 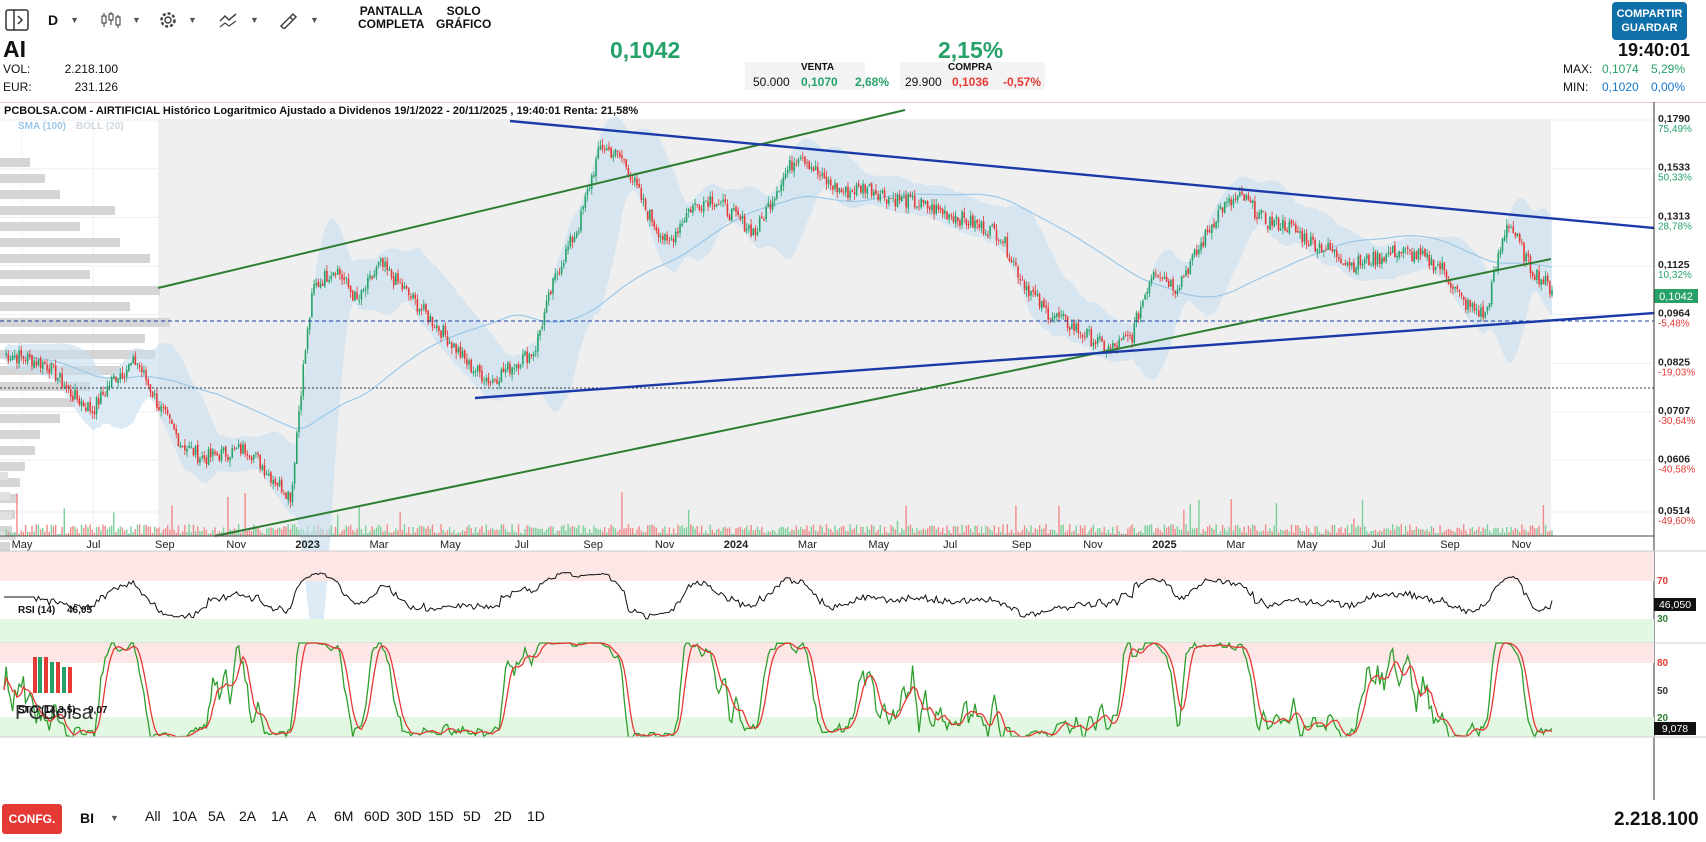 I want to click on sidebar-toggle-button, so click(x=17, y=20).